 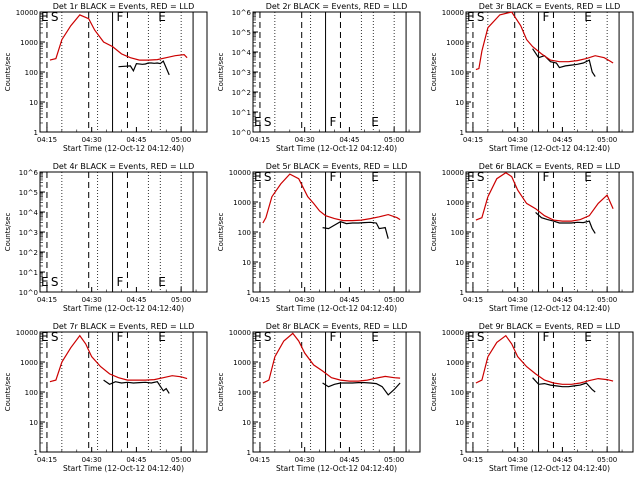 I want to click on y-tick-label: 10^0, so click(x=241, y=133).